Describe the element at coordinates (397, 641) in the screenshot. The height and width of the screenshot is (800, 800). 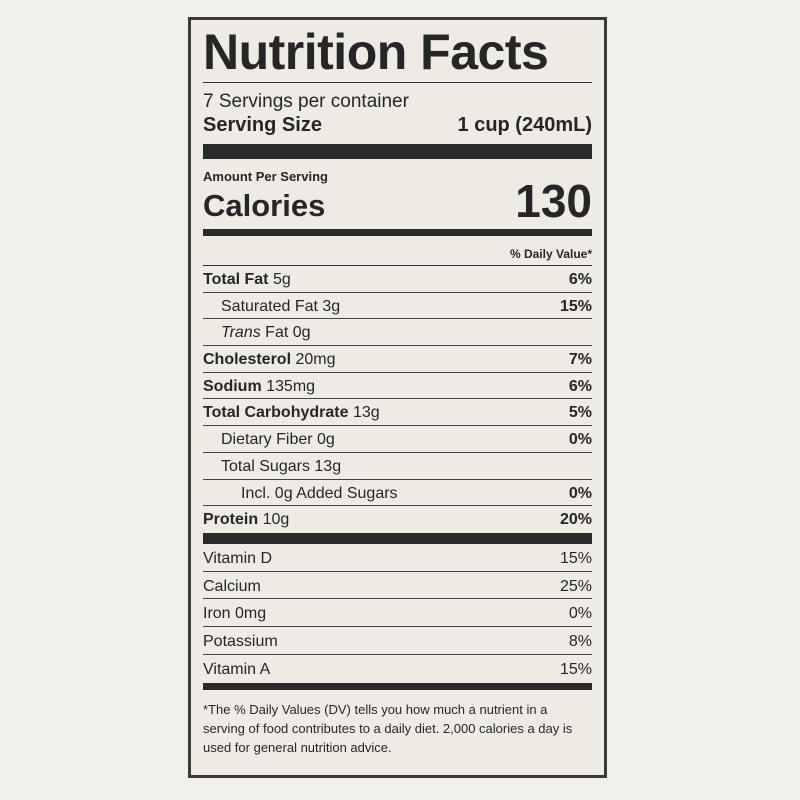
I see `vitamin-row: Potassium 8%` at that location.